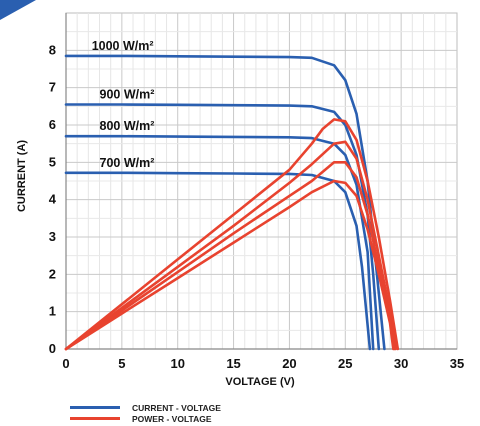 The width and height of the screenshot is (480, 426). What do you see at coordinates (289, 363) in the screenshot?
I see `x-tick-label: 20` at bounding box center [289, 363].